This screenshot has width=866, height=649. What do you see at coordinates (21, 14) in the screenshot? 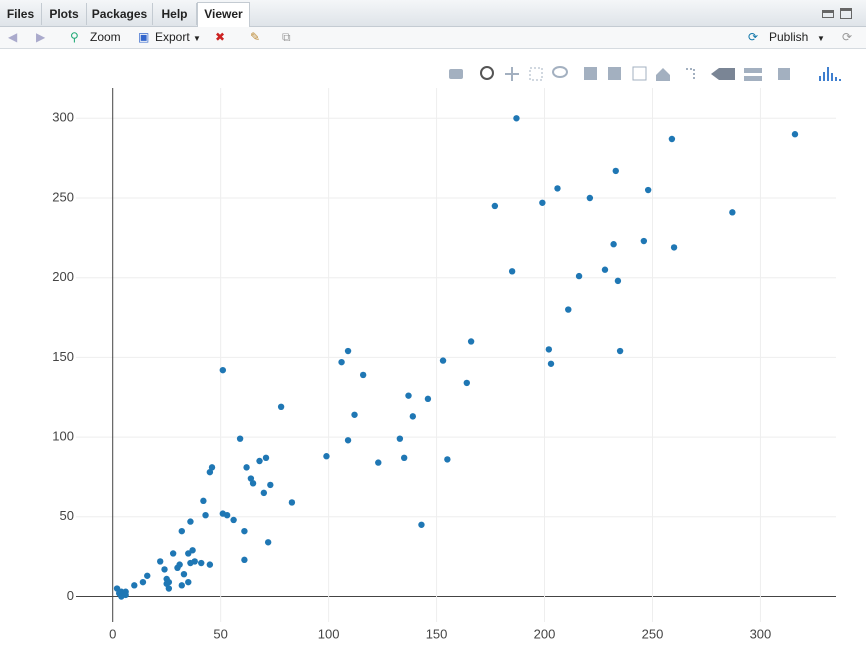
I see `tab: Files` at bounding box center [21, 14].